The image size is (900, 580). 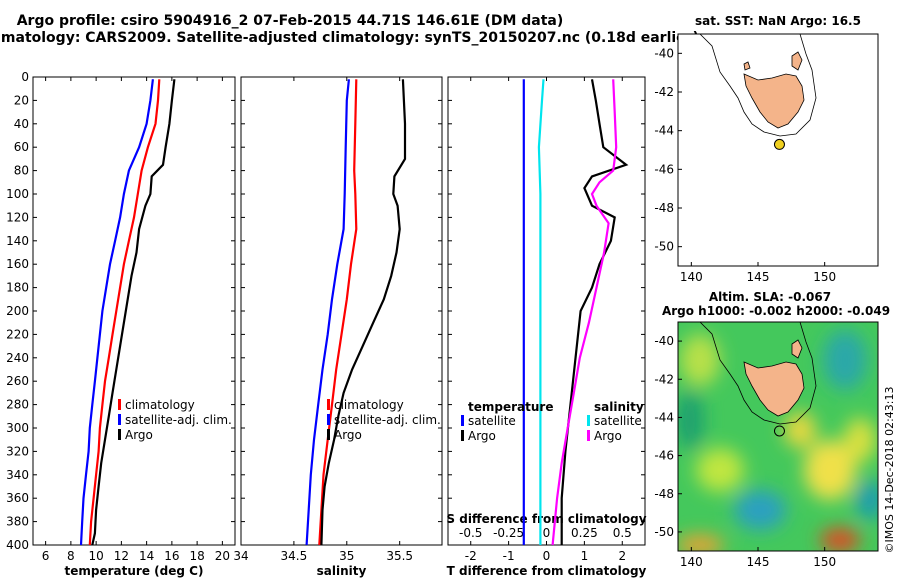 I want to click on depth-tick-label: 0, so click(x=25, y=77).